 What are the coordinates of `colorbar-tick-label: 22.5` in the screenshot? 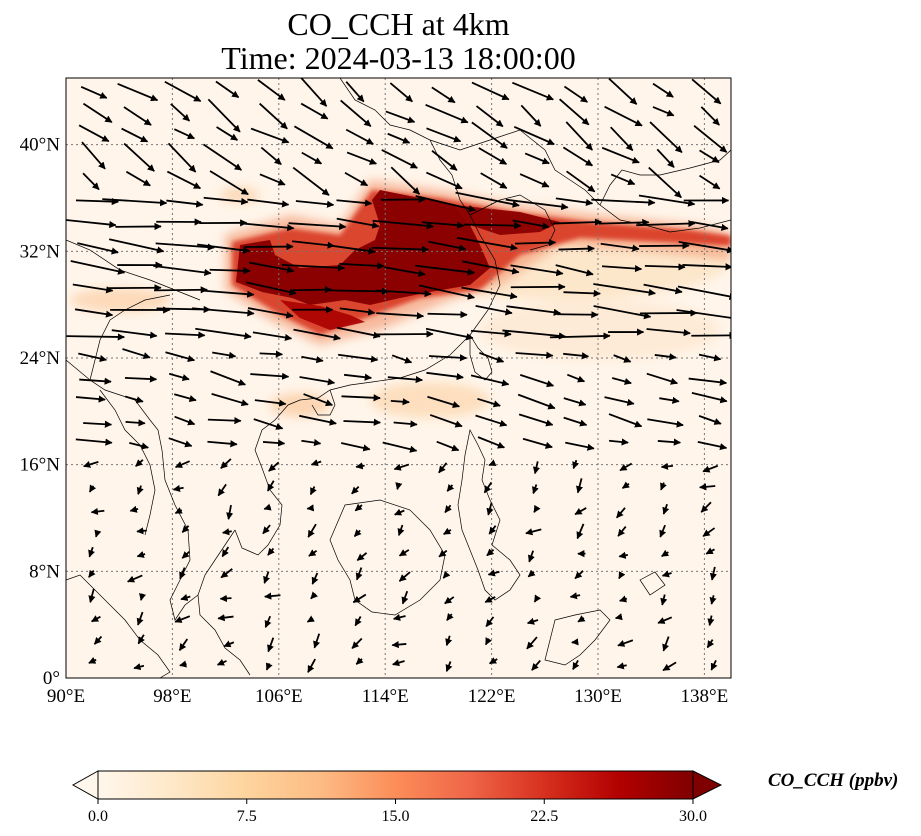 It's located at (544, 816).